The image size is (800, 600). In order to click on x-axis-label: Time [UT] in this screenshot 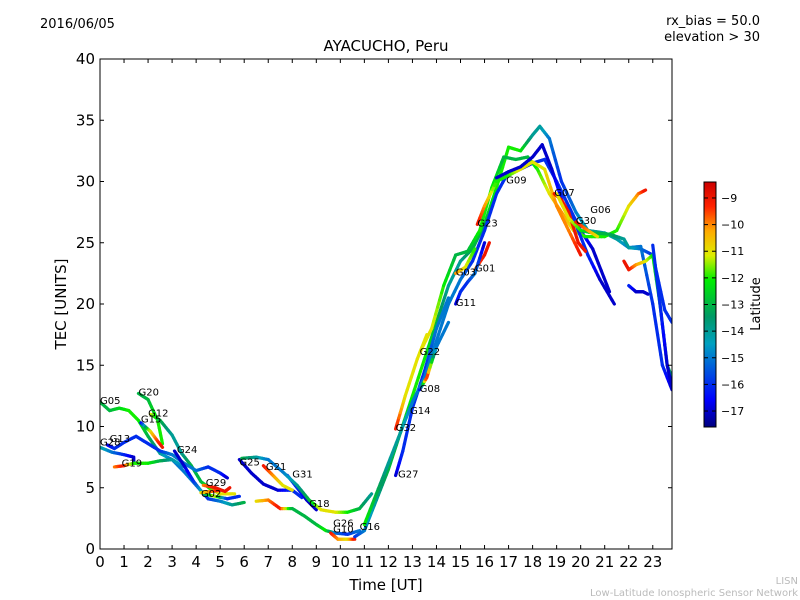, I will do `click(385, 585)`.